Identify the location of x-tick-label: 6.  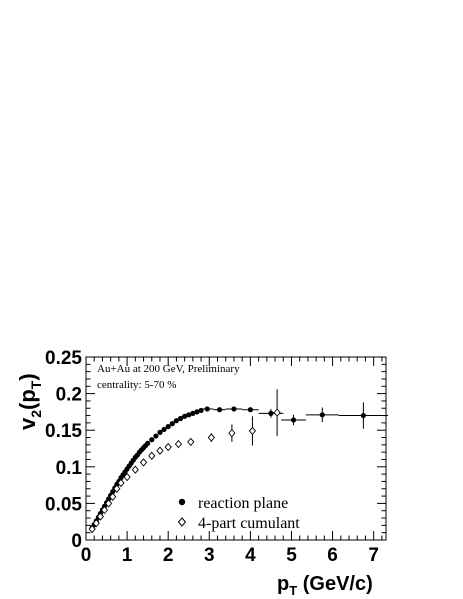
(332, 555).